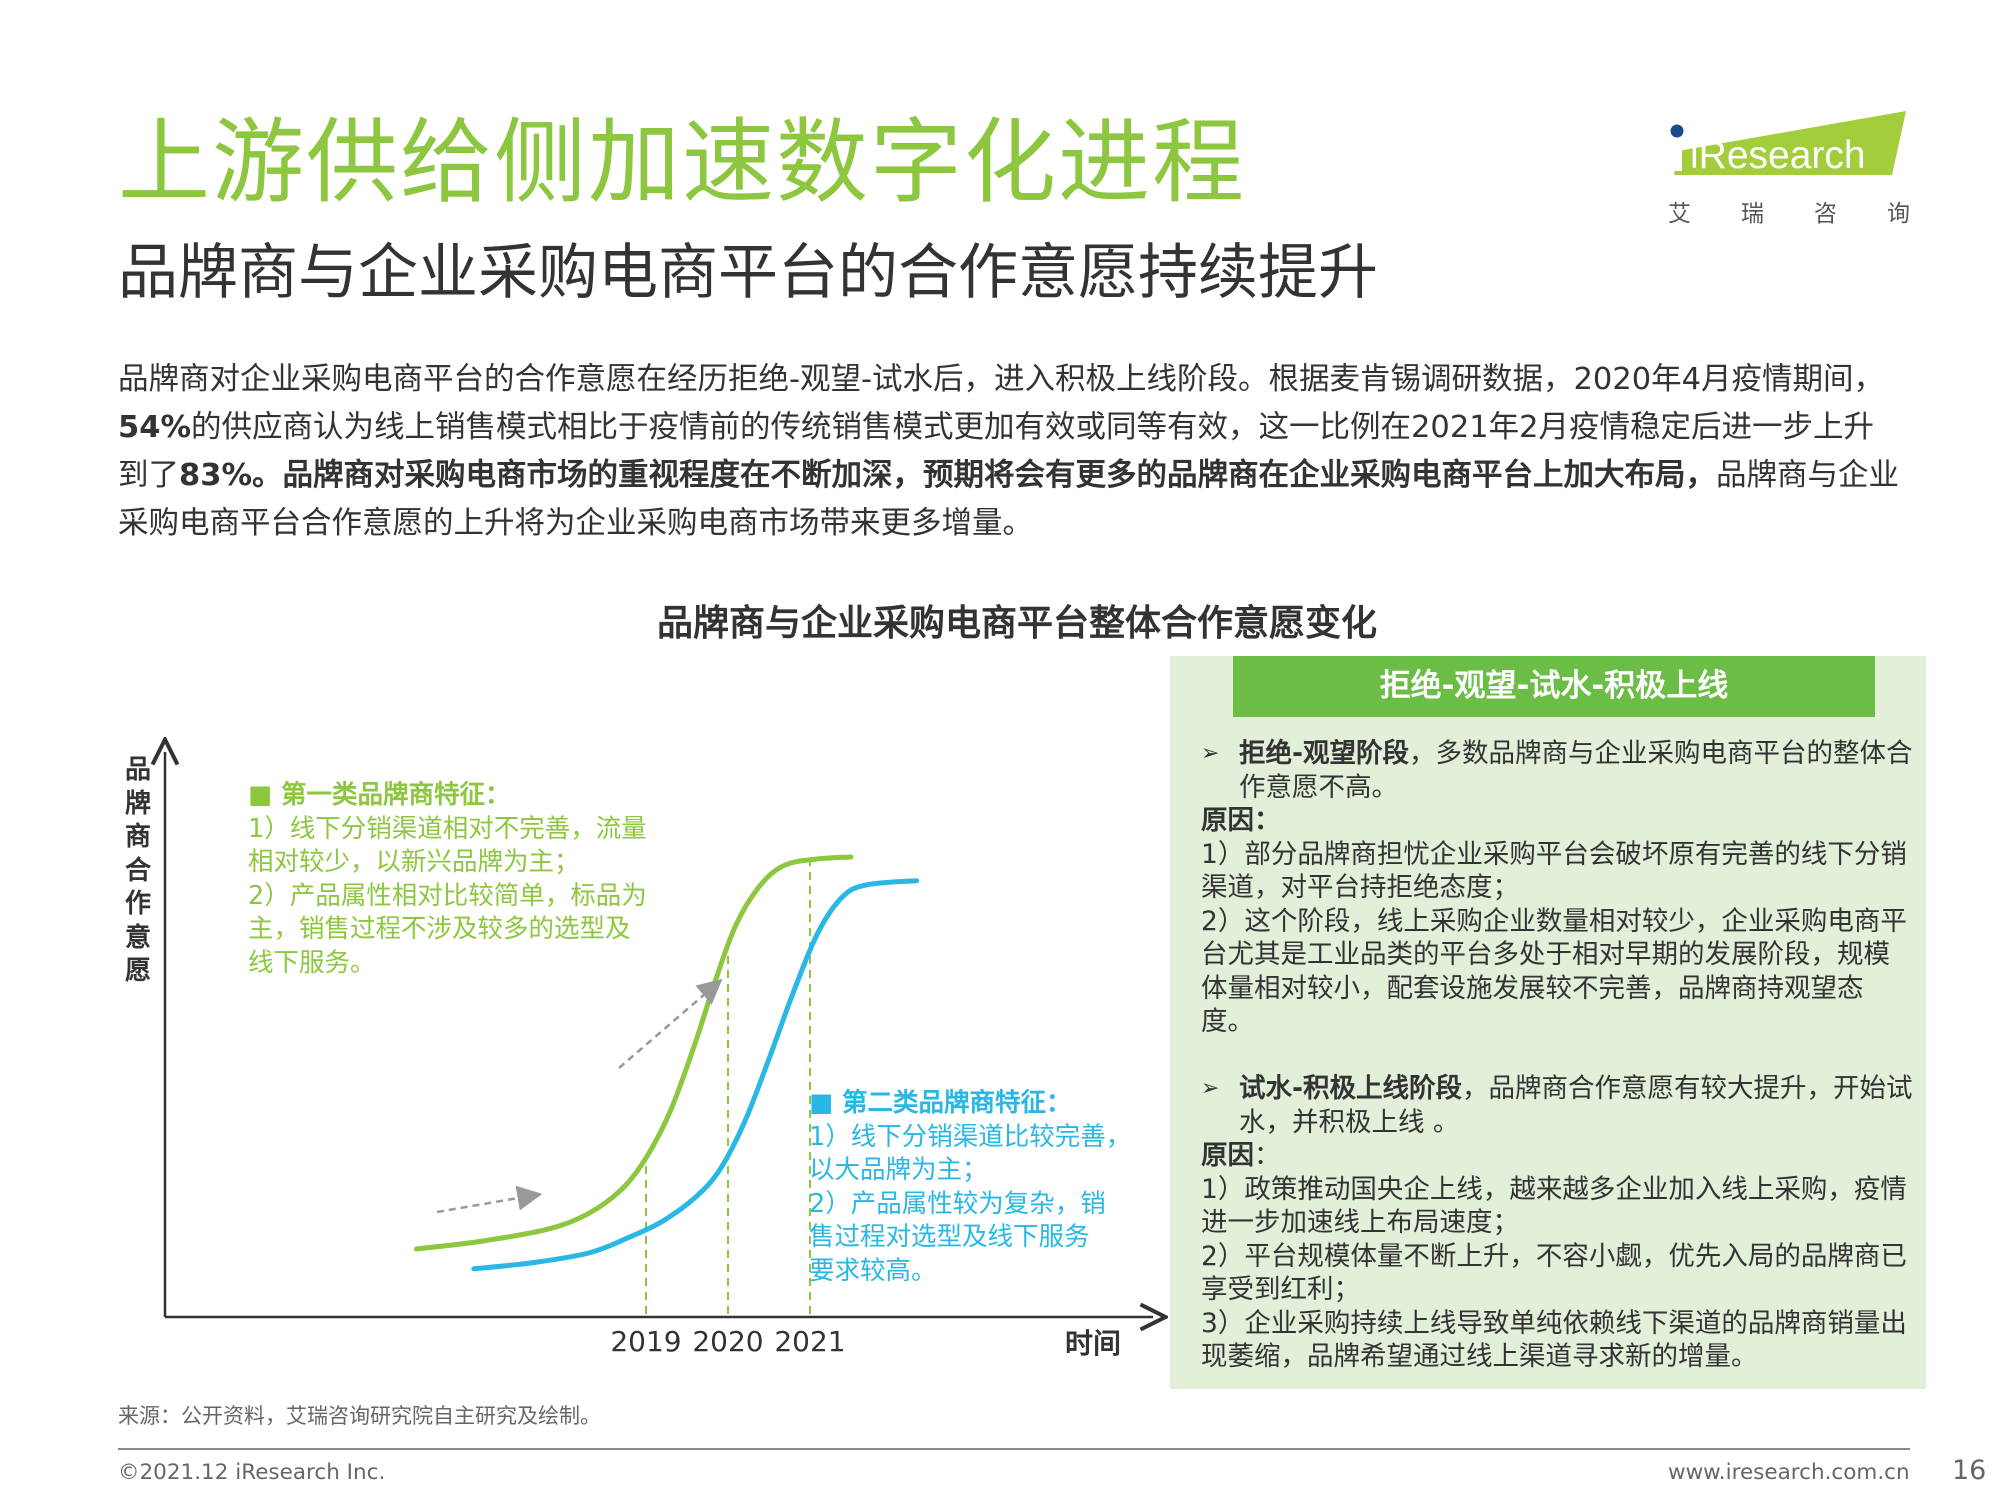 Image resolution: width=2000 pixels, height=1500 pixels. Describe the element at coordinates (155, 427) in the screenshot. I see `intro-bold-54: 54%` at that location.